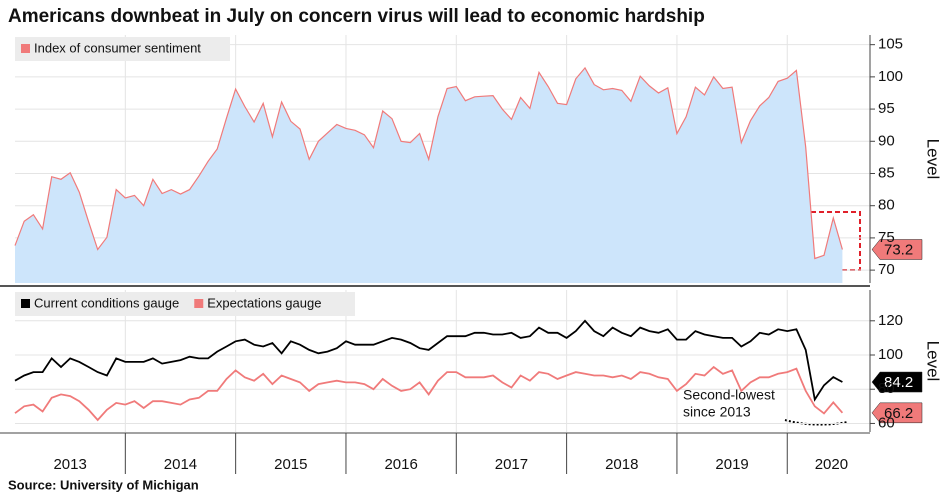 The image size is (949, 504). I want to click on x-tick-label: 2014, so click(180, 464).